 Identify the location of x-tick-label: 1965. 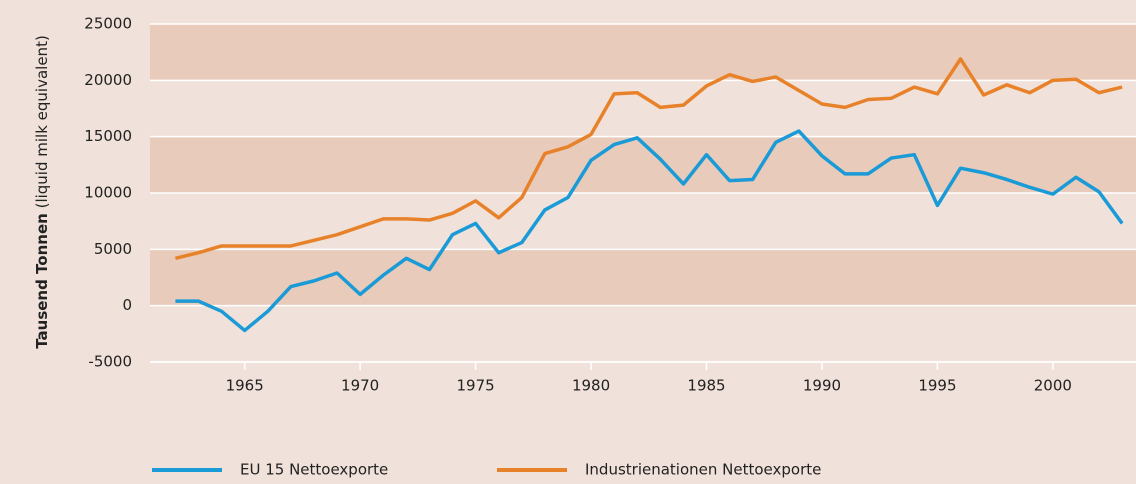
(245, 386).